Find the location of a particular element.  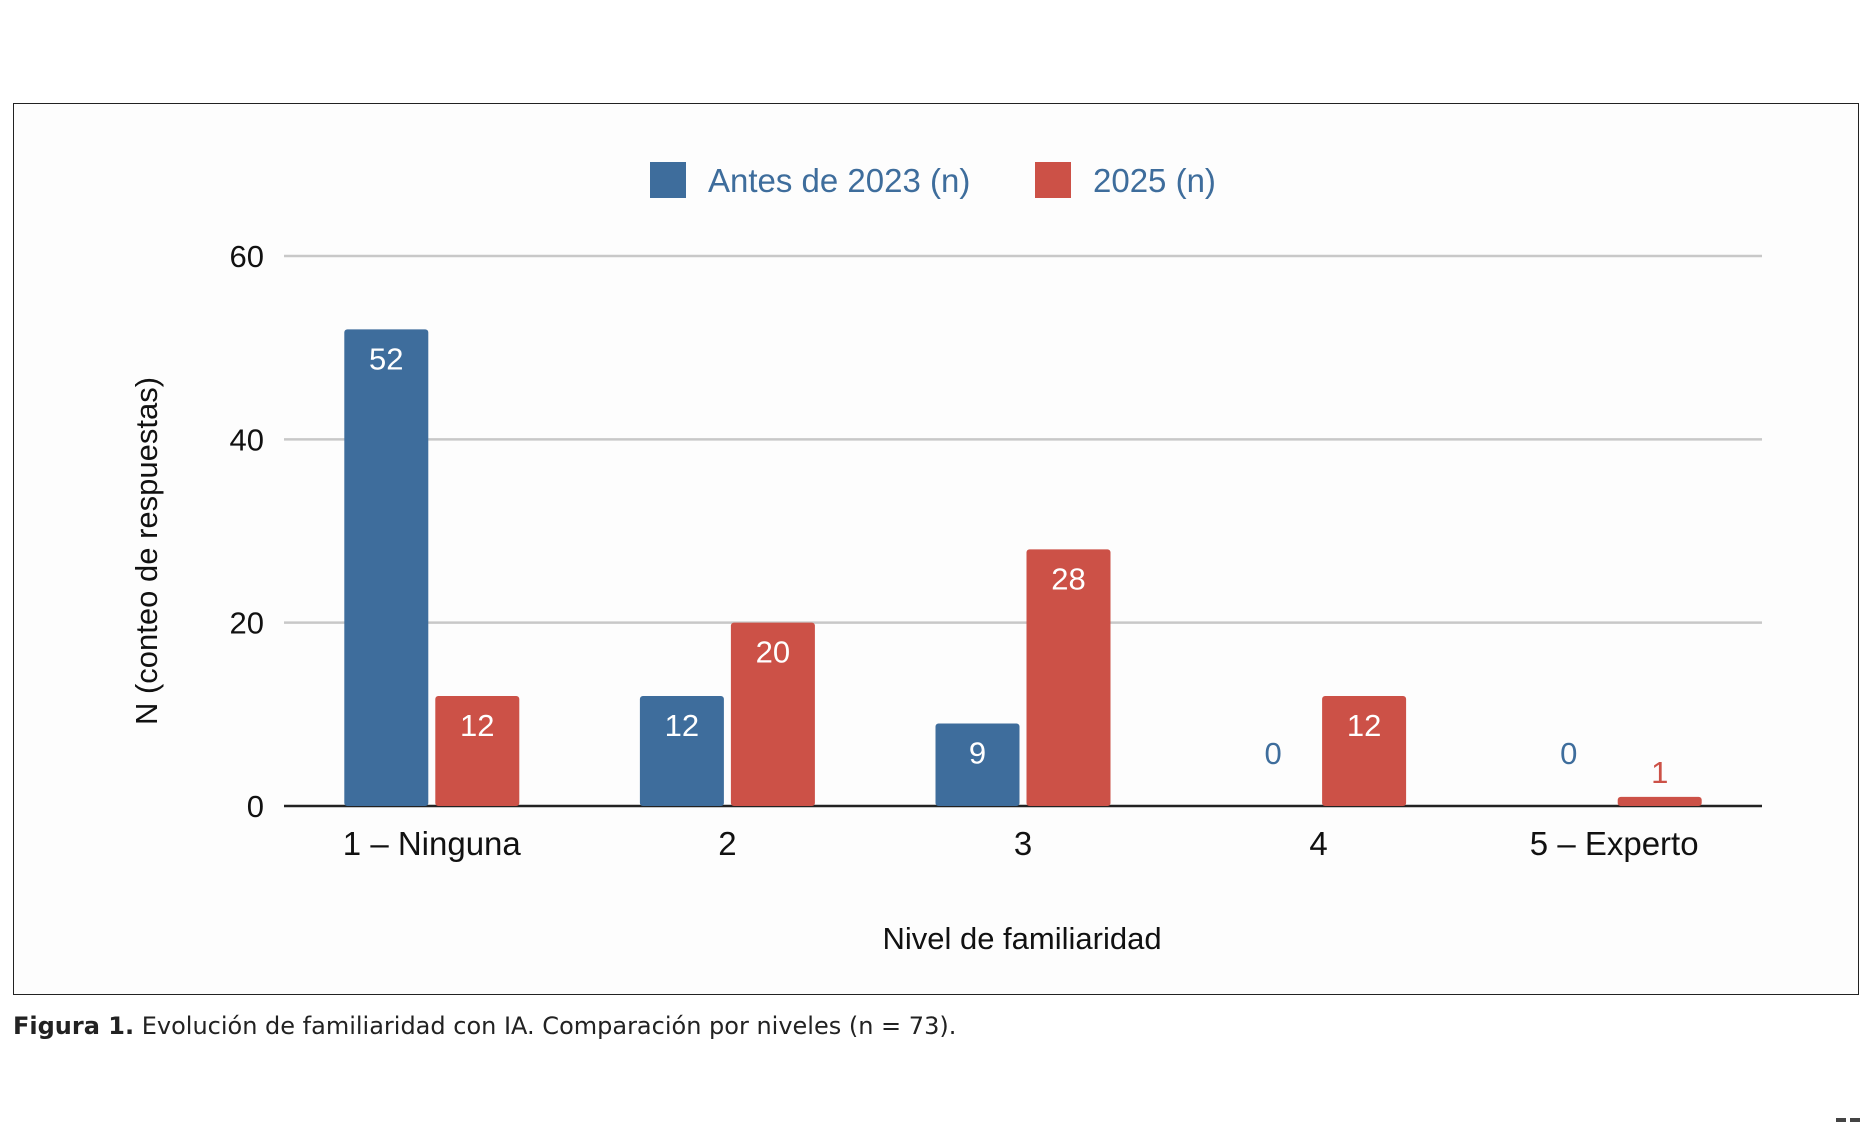

bar-value-label: 52 is located at coordinates (386, 358).